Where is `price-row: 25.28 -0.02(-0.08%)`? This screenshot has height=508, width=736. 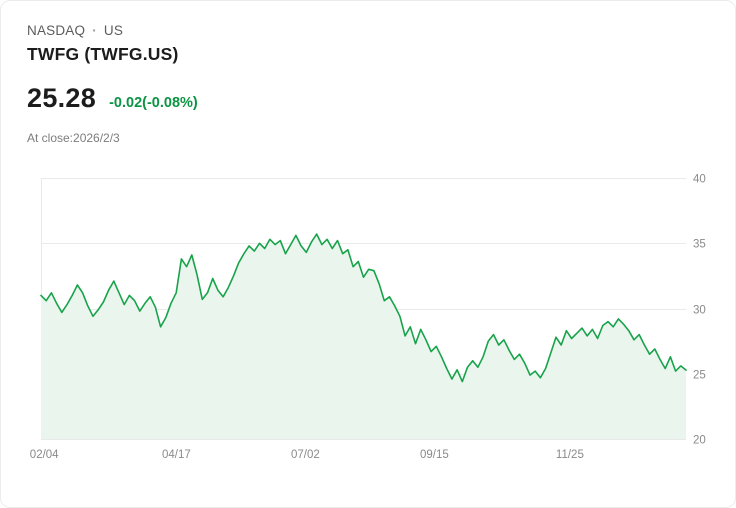
price-row: 25.28 -0.02(-0.08%) is located at coordinates (368, 98).